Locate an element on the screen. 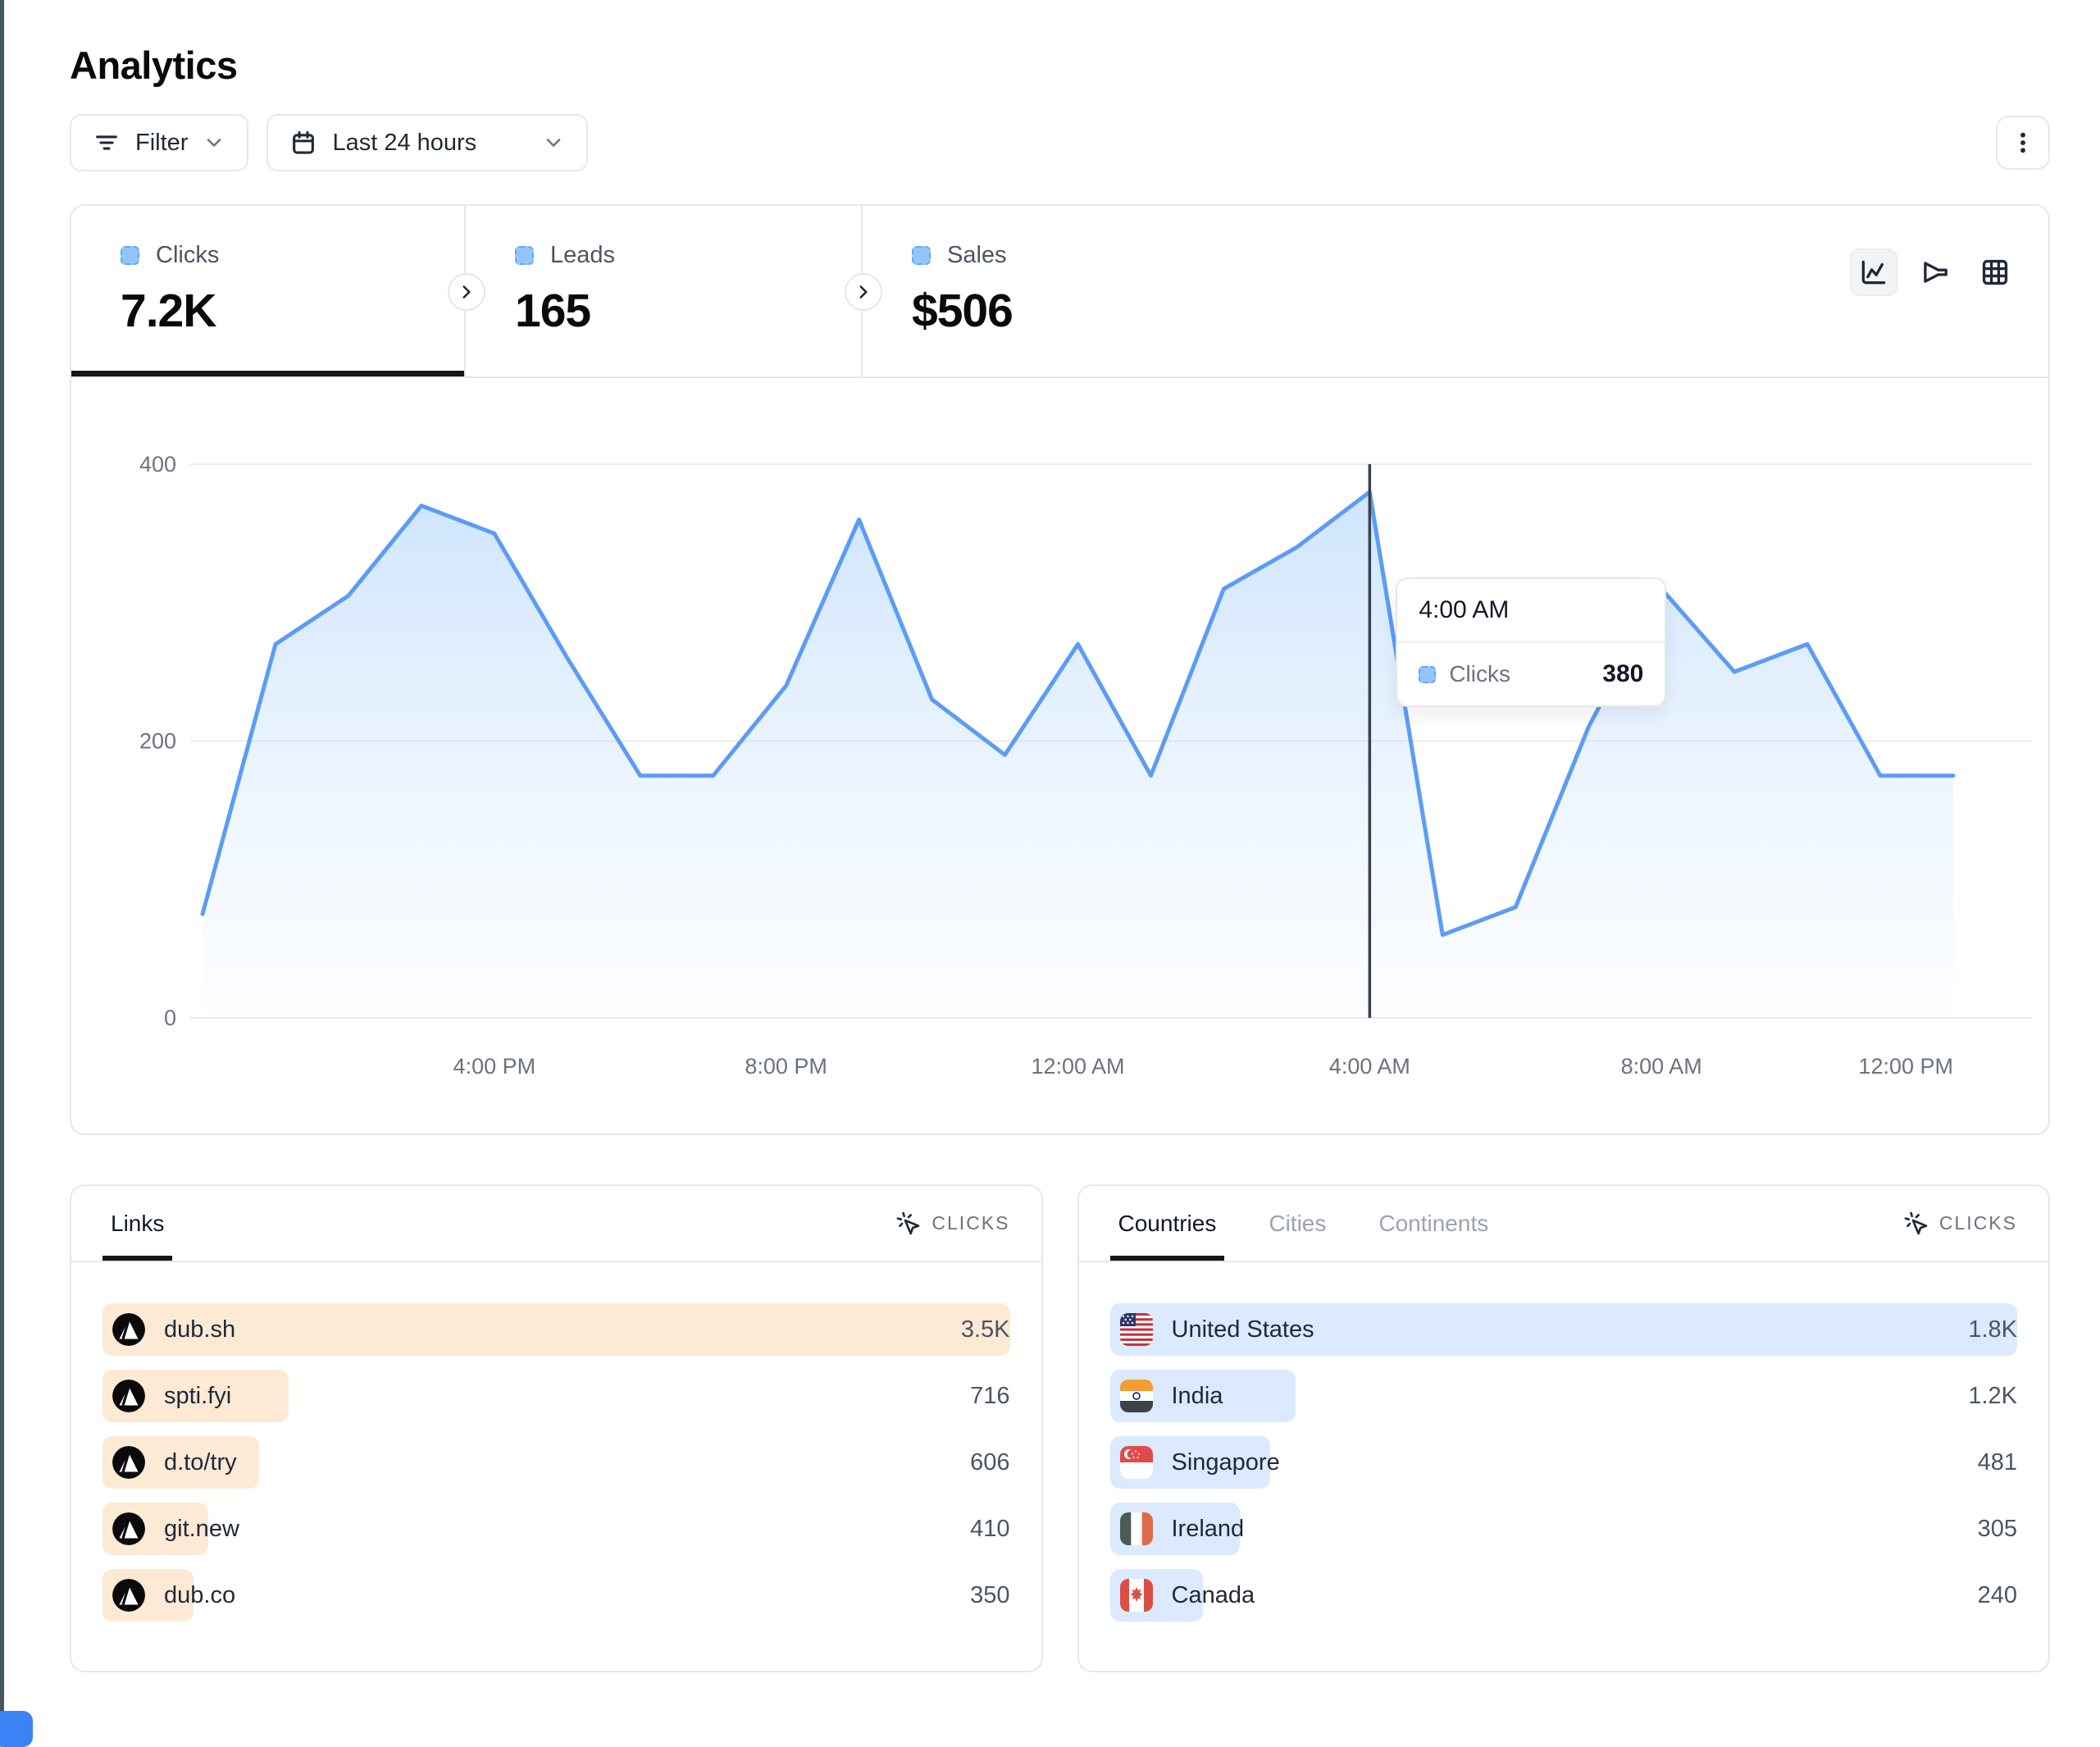 This screenshot has width=2100, height=1747. row-value: 350 is located at coordinates (990, 1594).